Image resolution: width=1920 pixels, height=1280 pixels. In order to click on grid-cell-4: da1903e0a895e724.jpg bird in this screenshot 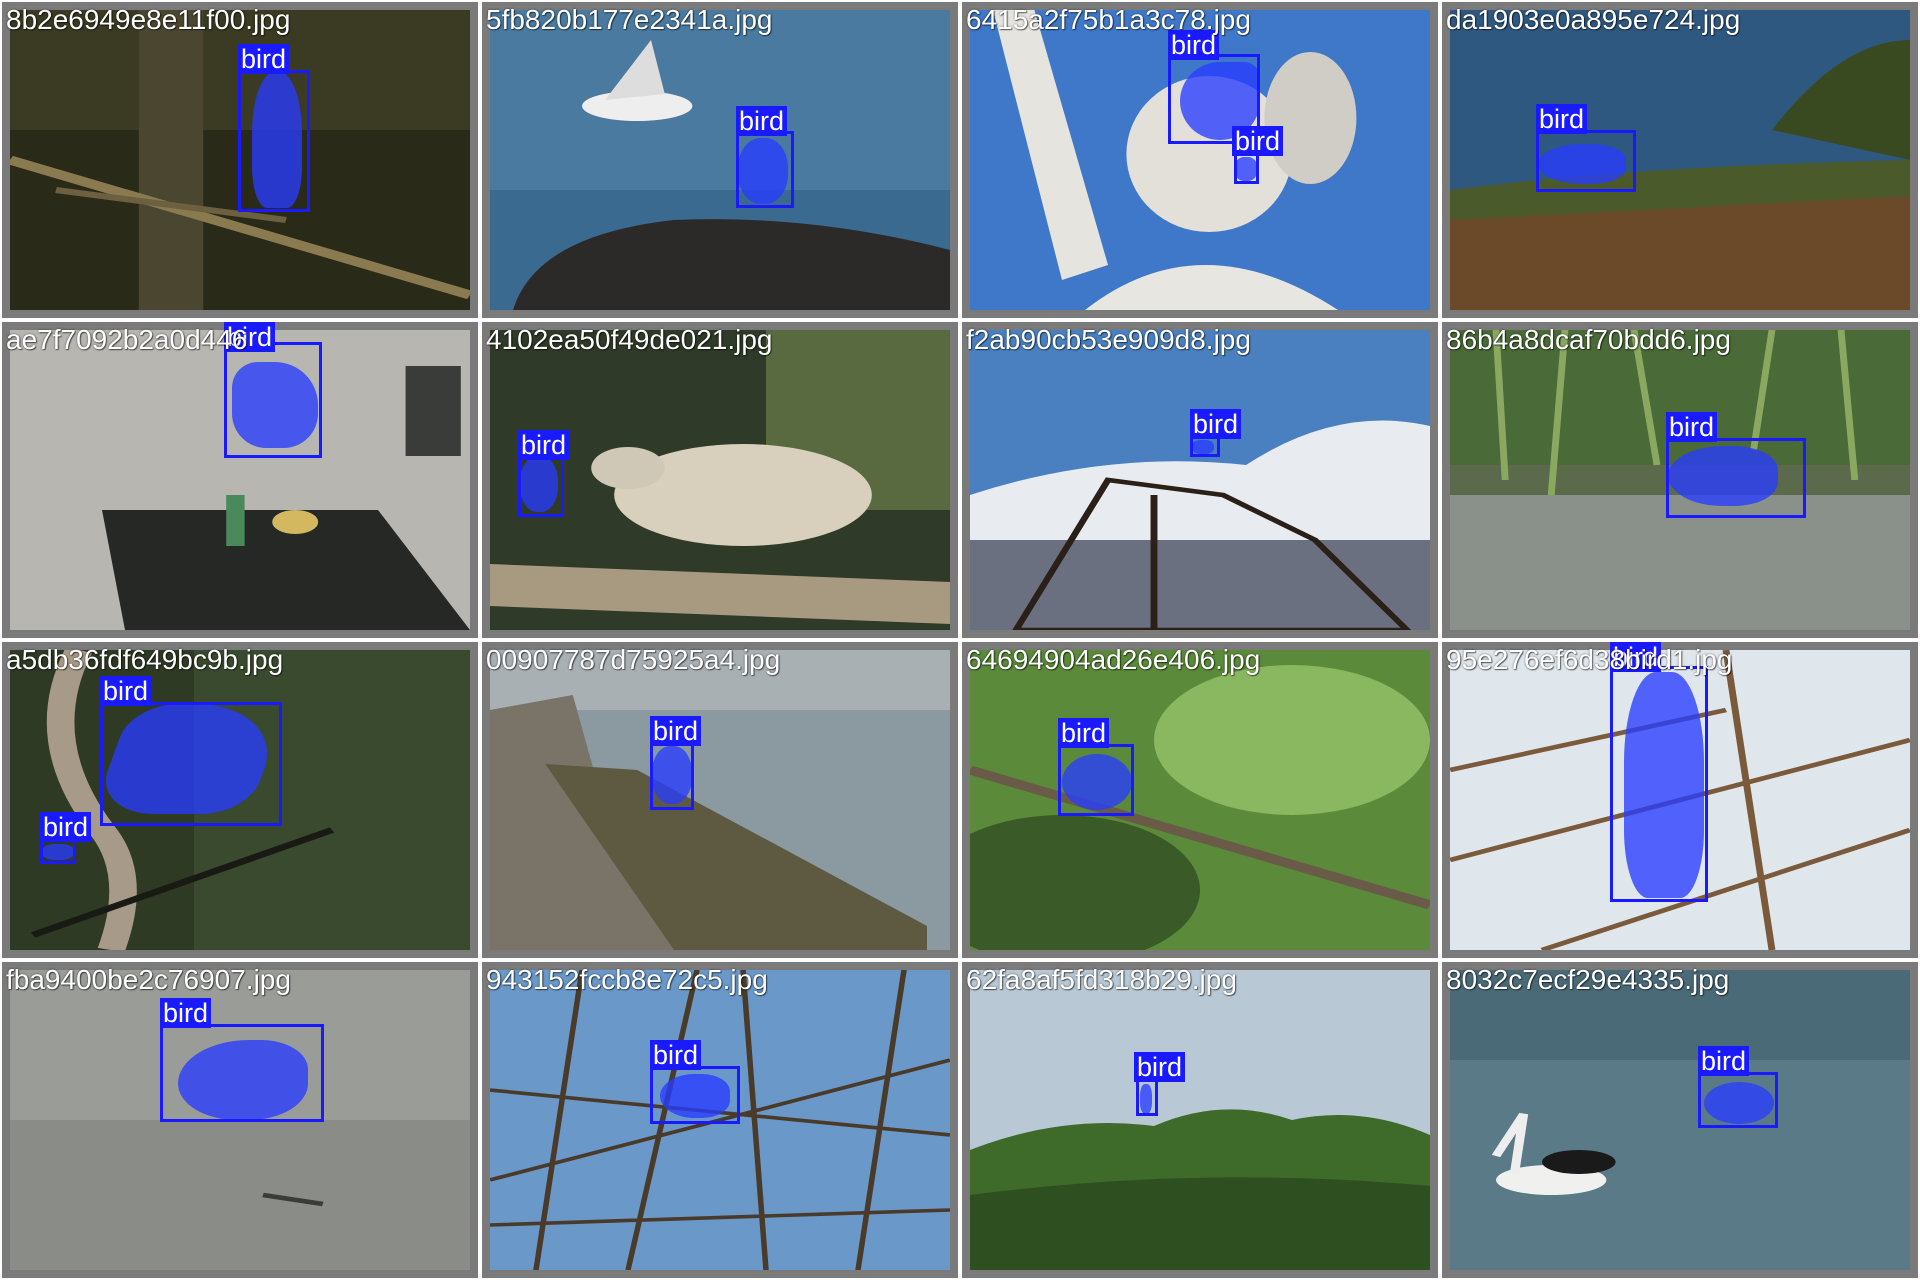, I will do `click(1680, 160)`.